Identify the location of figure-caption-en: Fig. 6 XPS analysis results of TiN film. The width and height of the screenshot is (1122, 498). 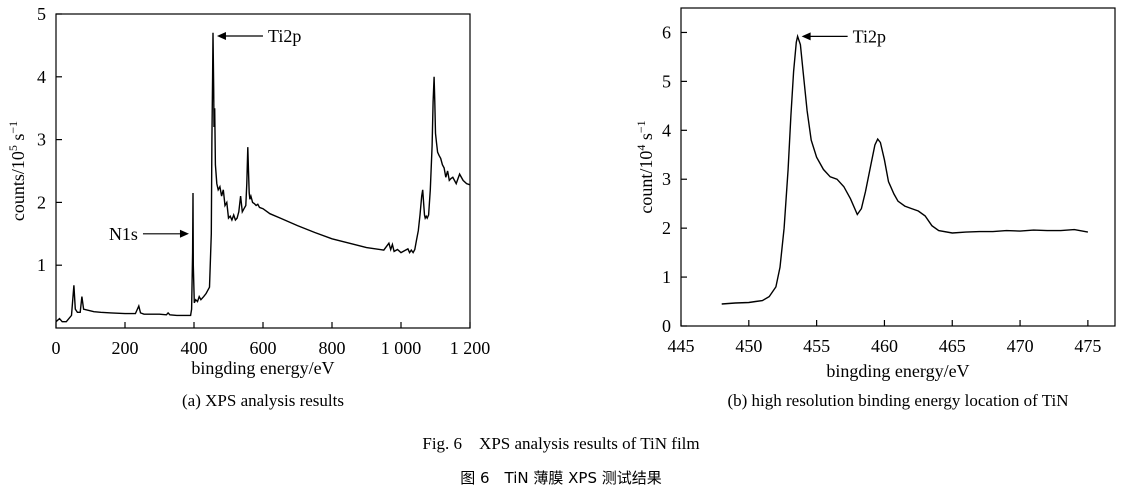
(561, 443).